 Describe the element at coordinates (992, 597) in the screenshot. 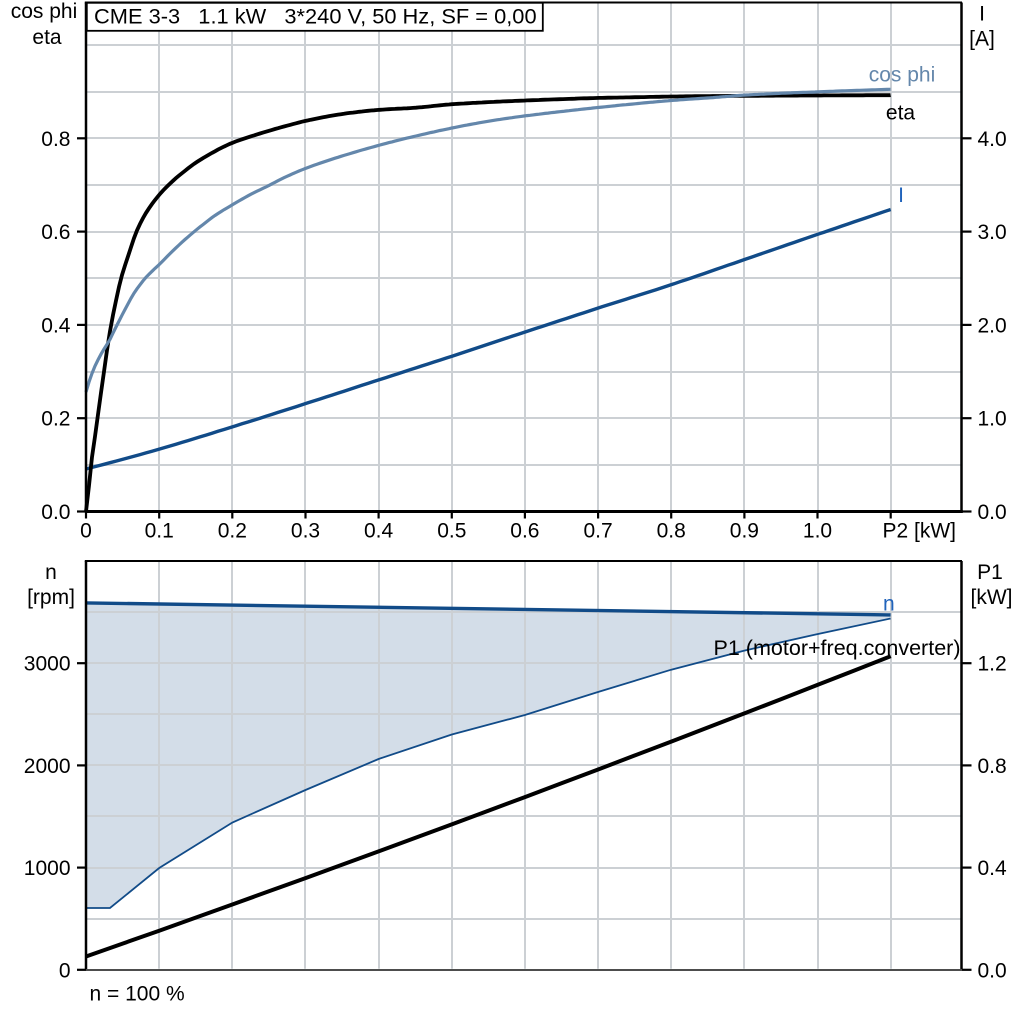

I see `svg-text: [kW]` at that location.